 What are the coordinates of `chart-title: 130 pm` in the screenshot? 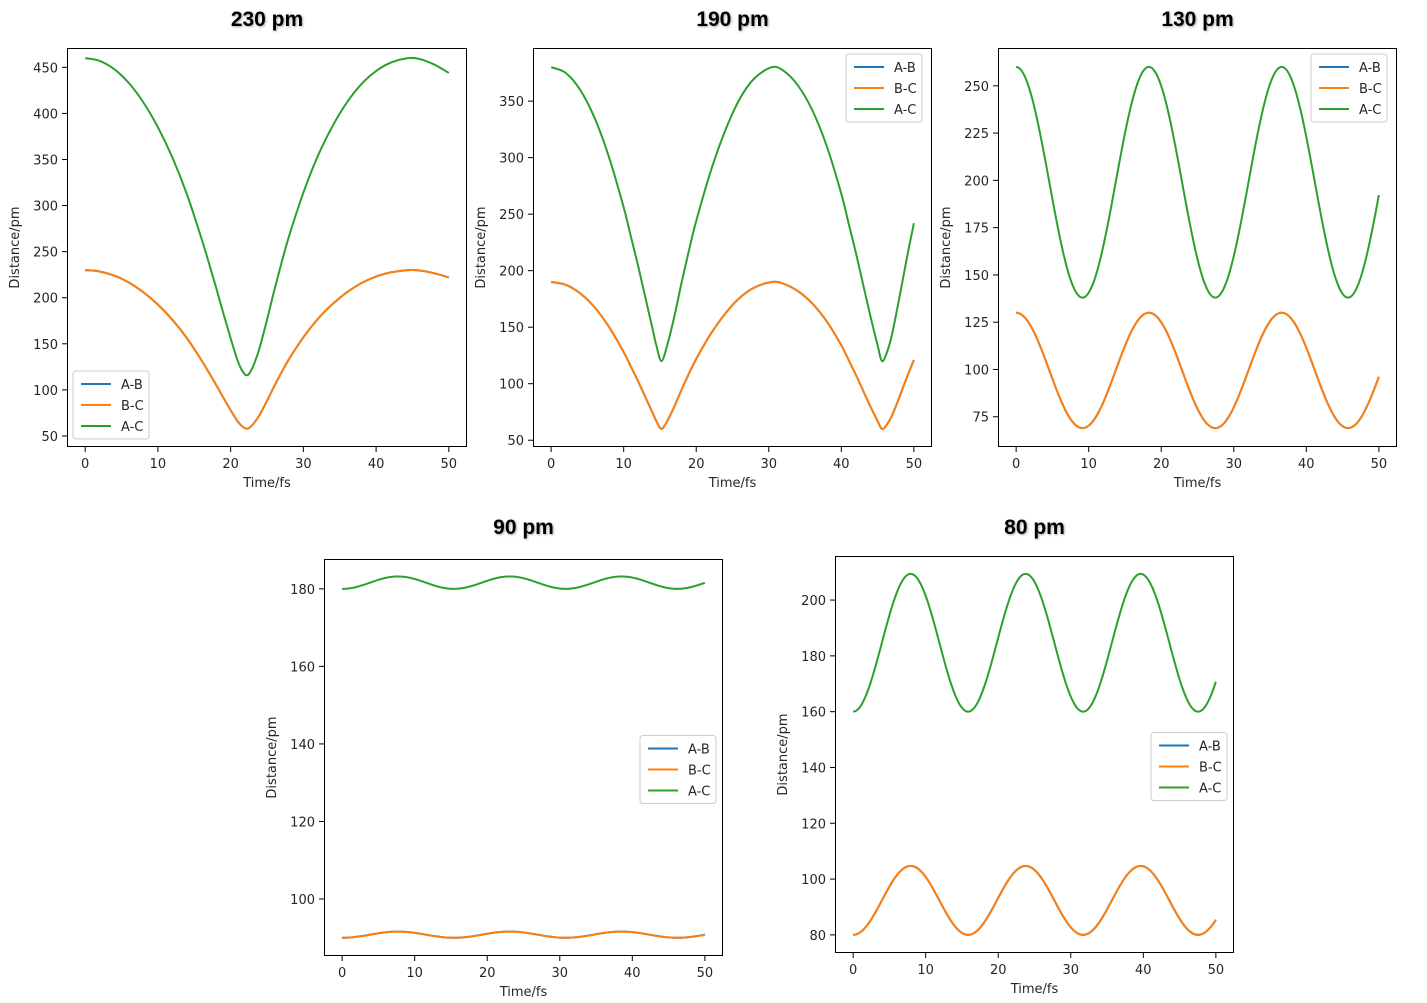 It's located at (1197, 19).